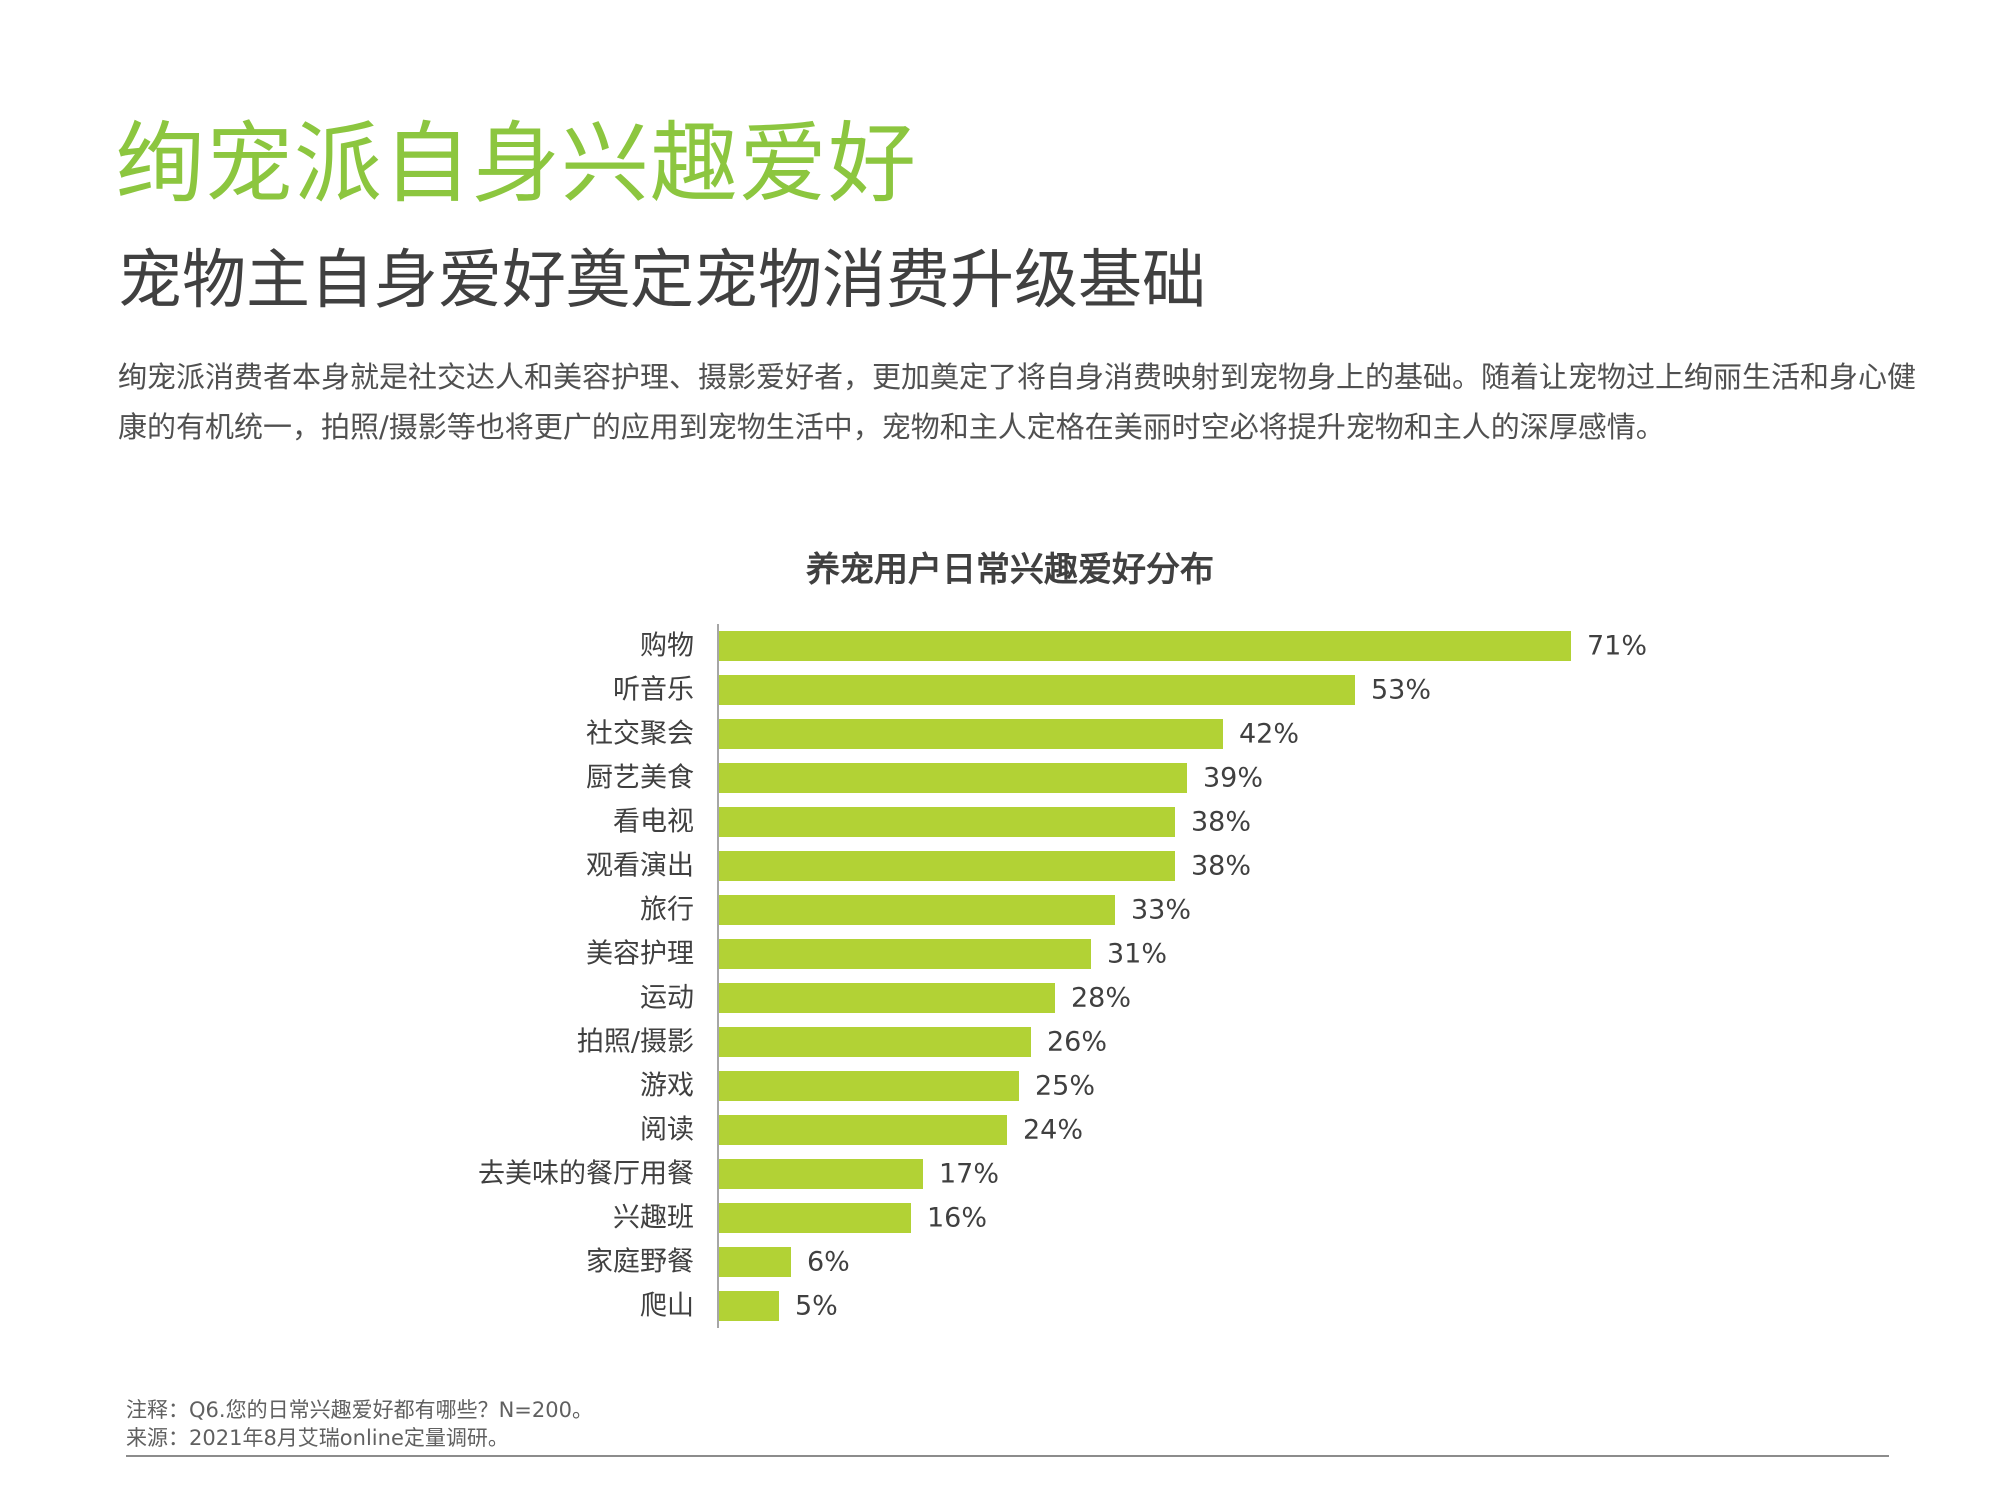 The image size is (2000, 1500). What do you see at coordinates (1617, 646) in the screenshot?
I see `bar-value-label: 71%` at bounding box center [1617, 646].